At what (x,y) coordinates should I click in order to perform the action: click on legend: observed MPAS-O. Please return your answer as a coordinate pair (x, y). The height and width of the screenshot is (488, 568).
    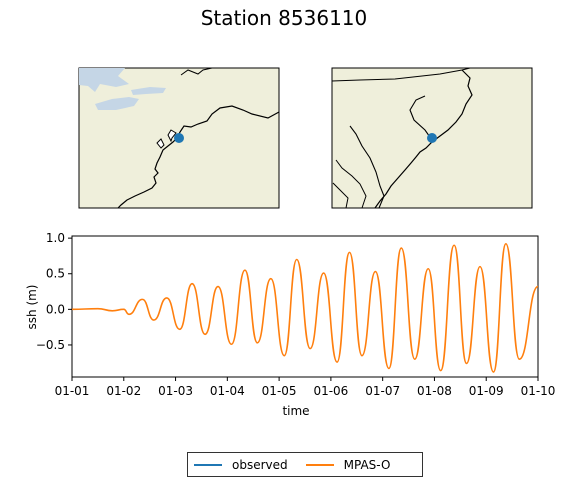
    Looking at the image, I should click on (305, 464).